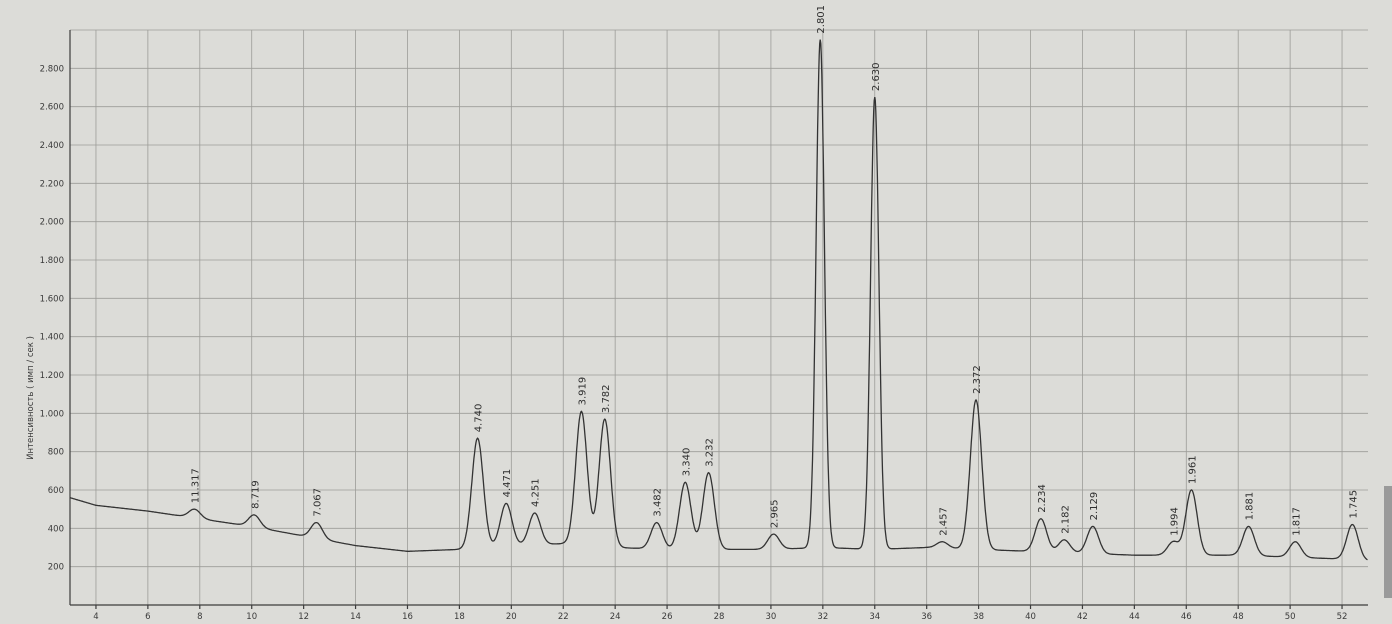  Describe the element at coordinates (1134, 617) in the screenshot. I see `x-tick-label: 44` at that location.